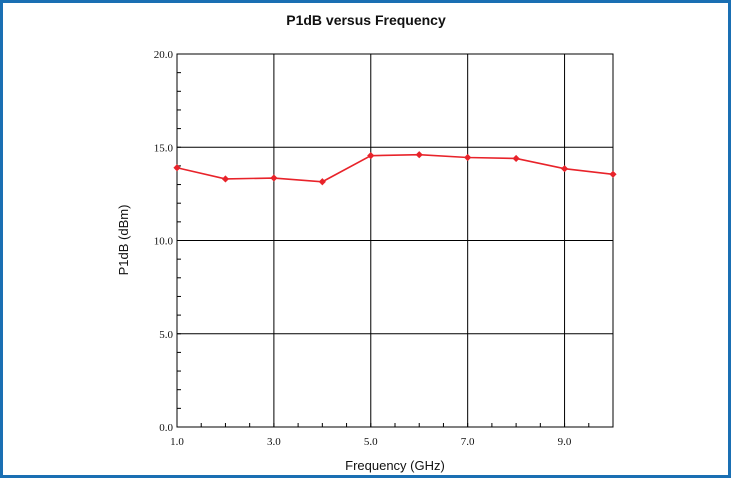 Image resolution: width=731 pixels, height=478 pixels. I want to click on series-group, so click(395, 168).